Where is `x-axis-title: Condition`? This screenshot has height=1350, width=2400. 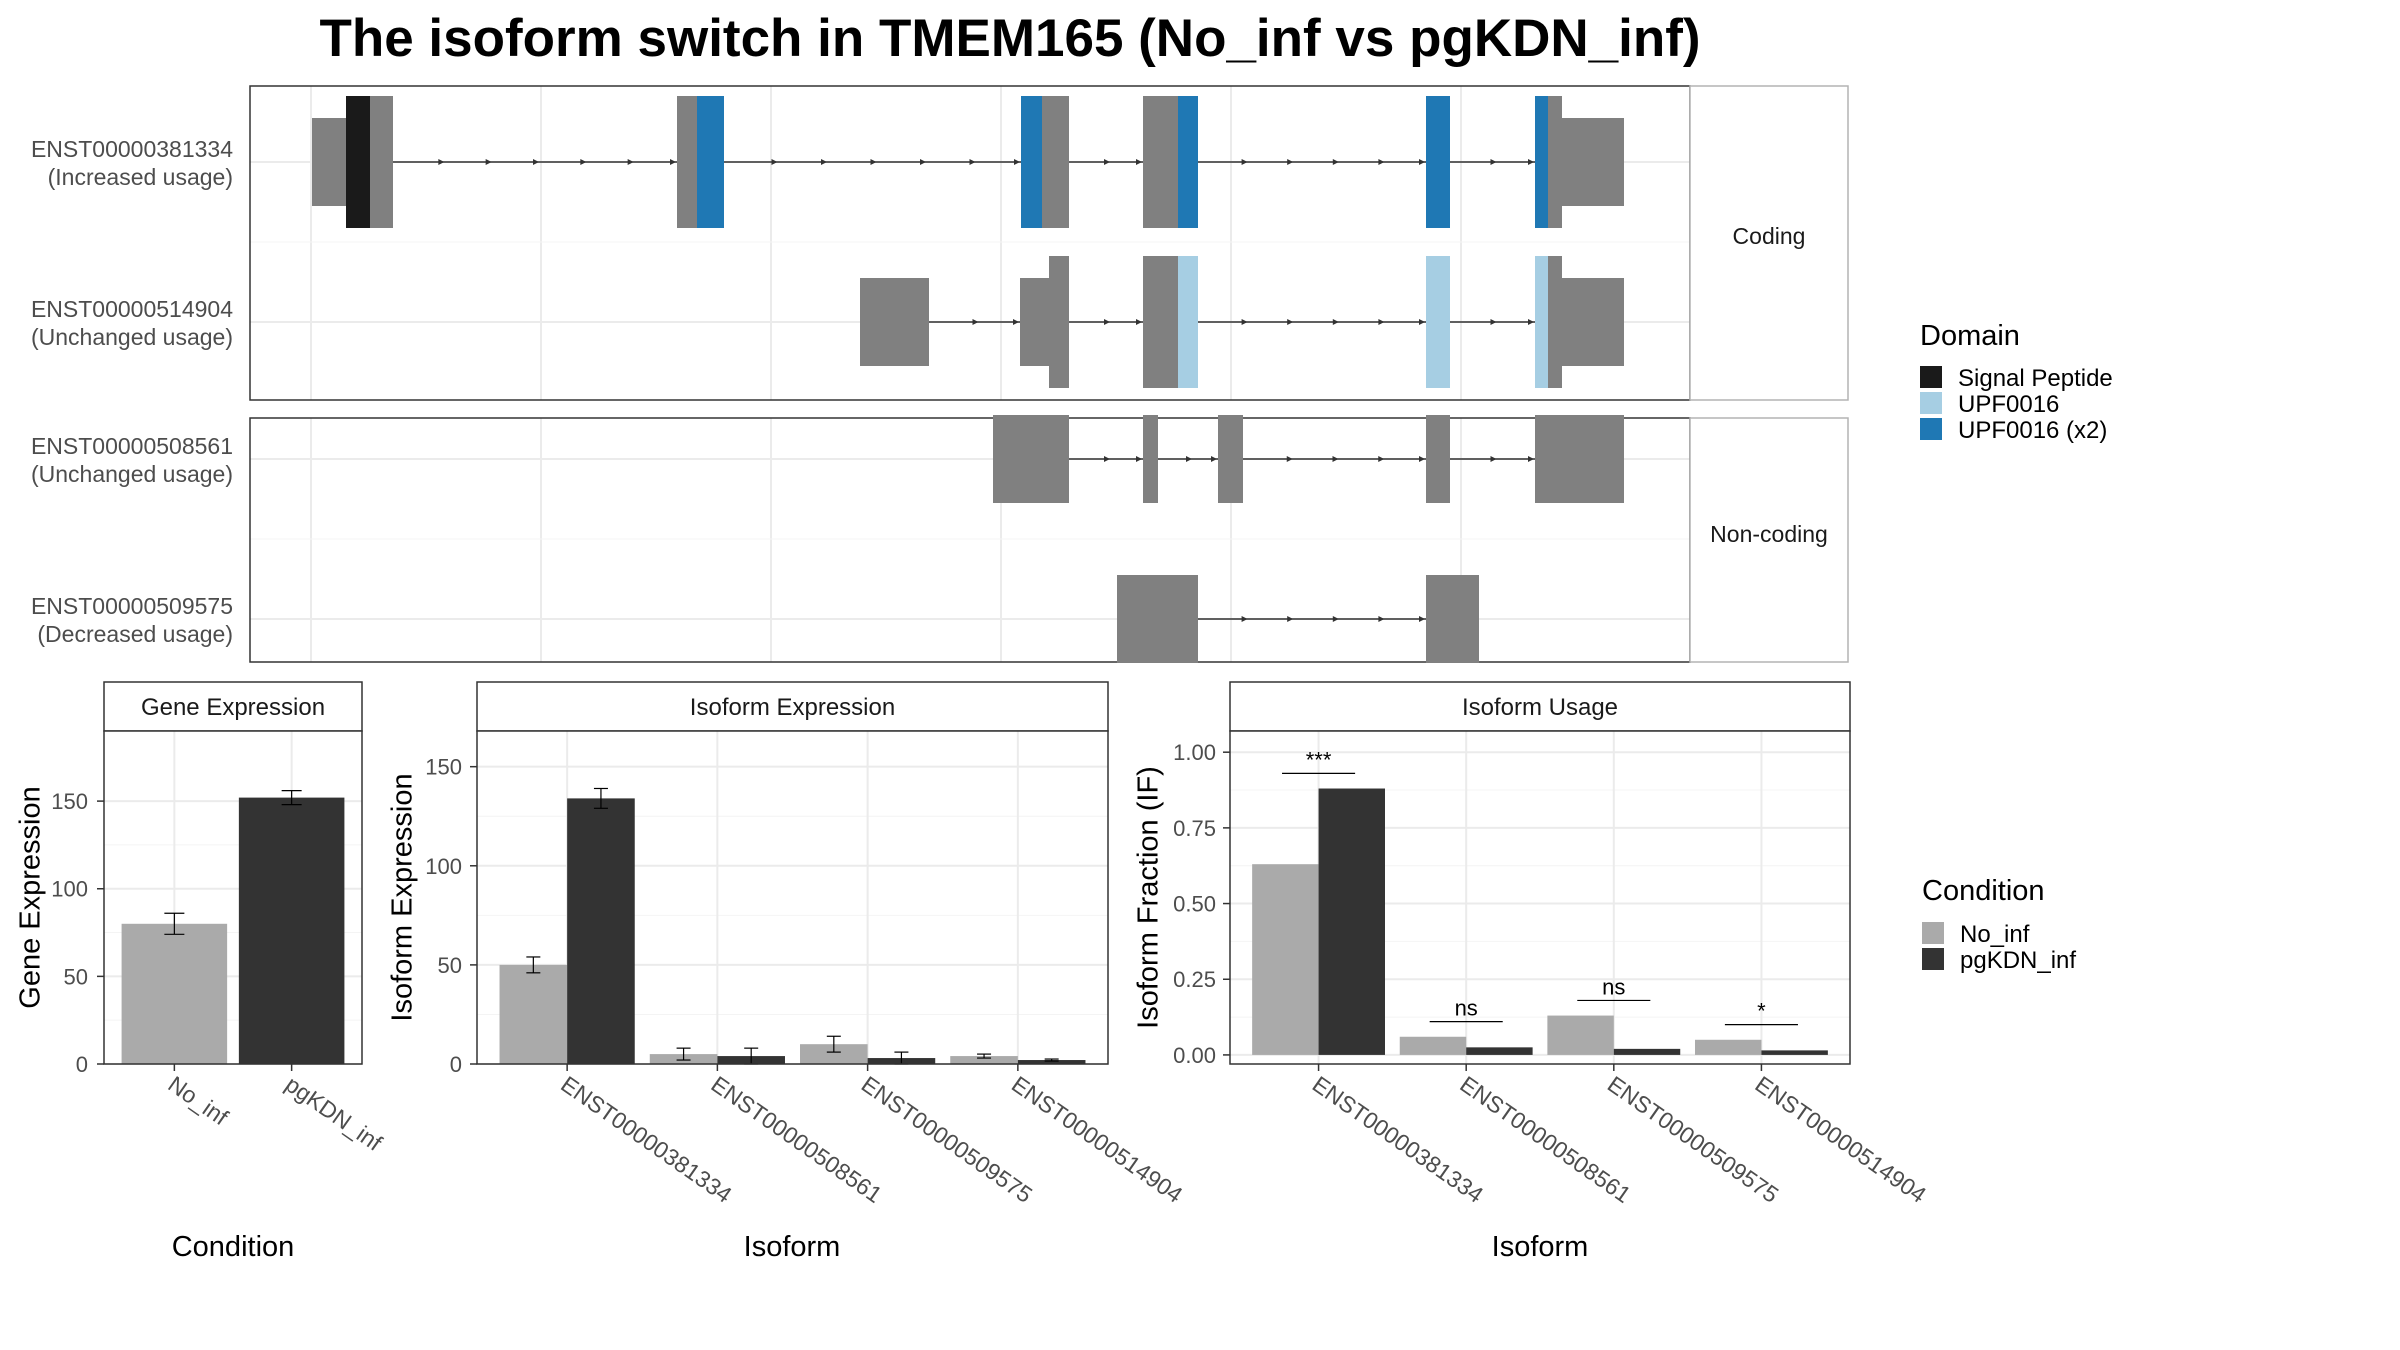 x-axis-title: Condition is located at coordinates (233, 1247).